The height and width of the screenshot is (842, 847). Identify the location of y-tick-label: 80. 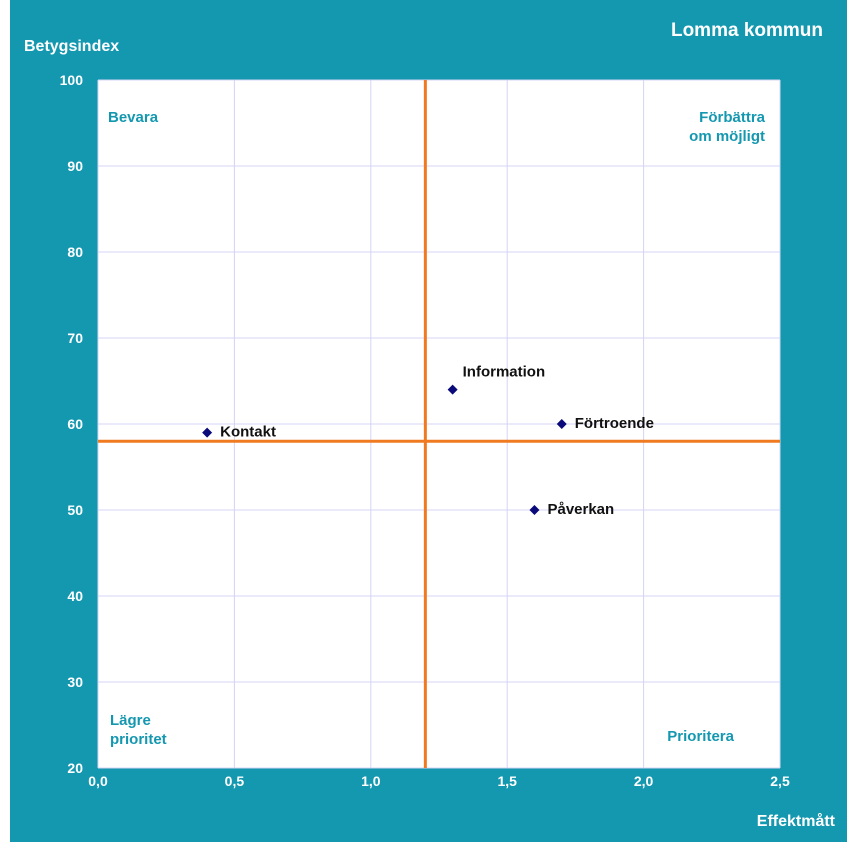
(75, 252).